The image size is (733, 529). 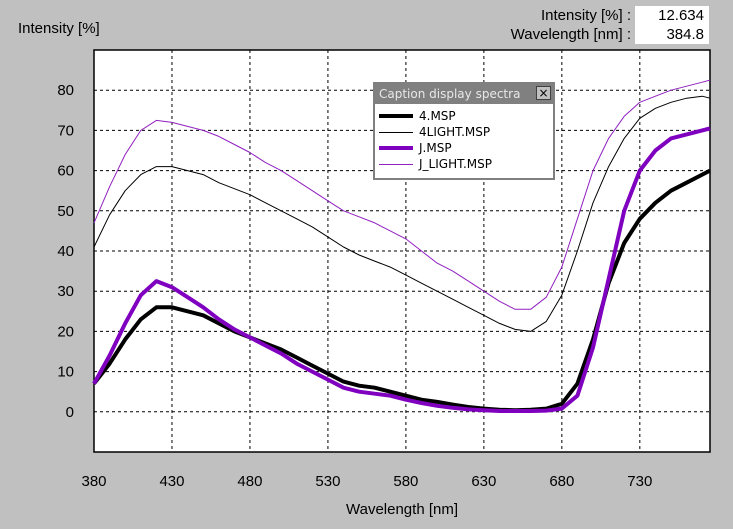 What do you see at coordinates (65, 372) in the screenshot?
I see `y-tick-label: 10` at bounding box center [65, 372].